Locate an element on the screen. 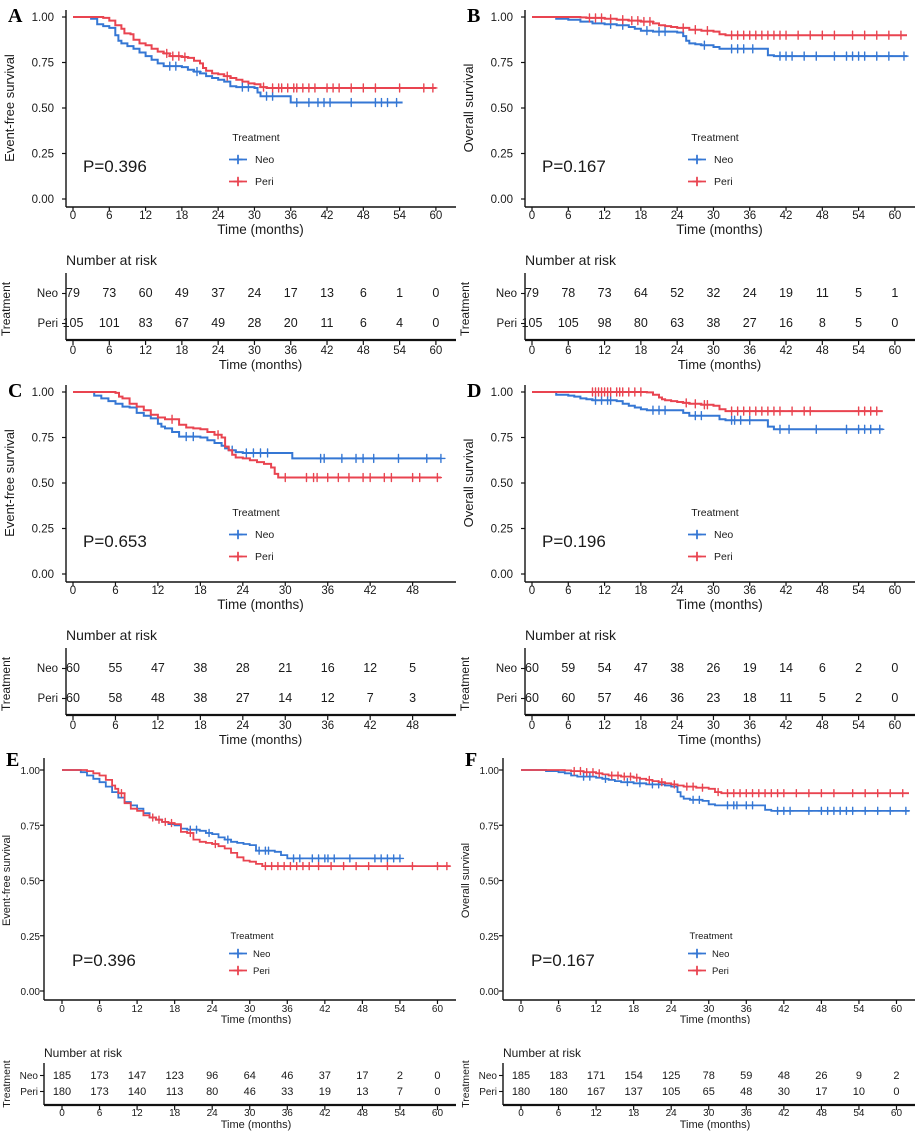 Image resolution: width=918 pixels, height=1132 pixels. risk-x-tick-label: 30 is located at coordinates (285, 726).